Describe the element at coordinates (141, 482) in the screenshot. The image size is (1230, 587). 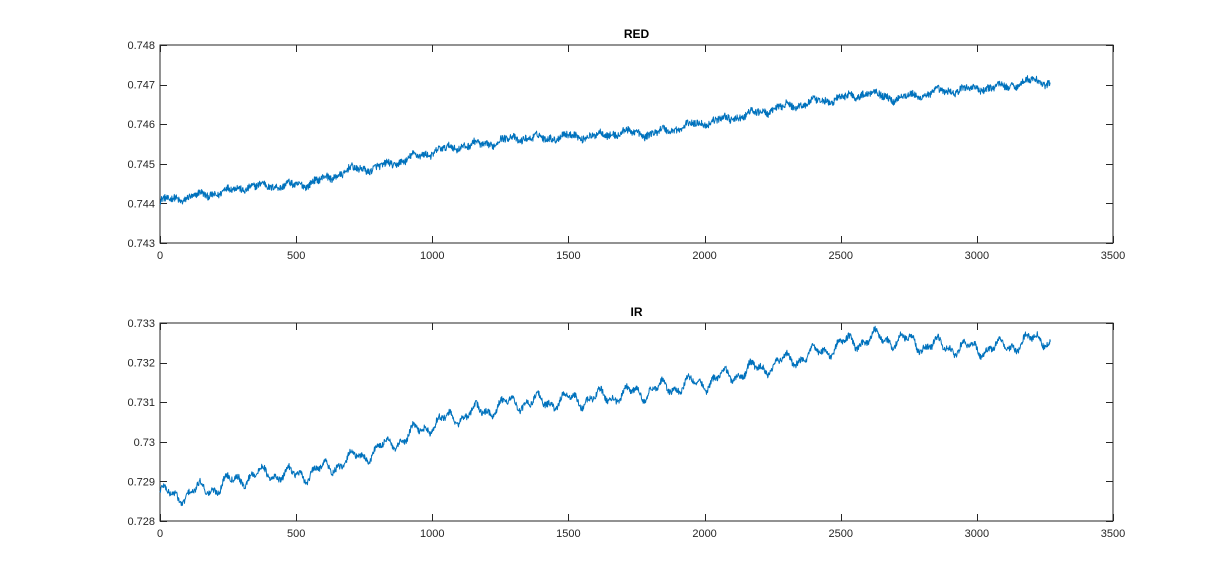
I see `ir-y-tick-label: 0.729` at that location.